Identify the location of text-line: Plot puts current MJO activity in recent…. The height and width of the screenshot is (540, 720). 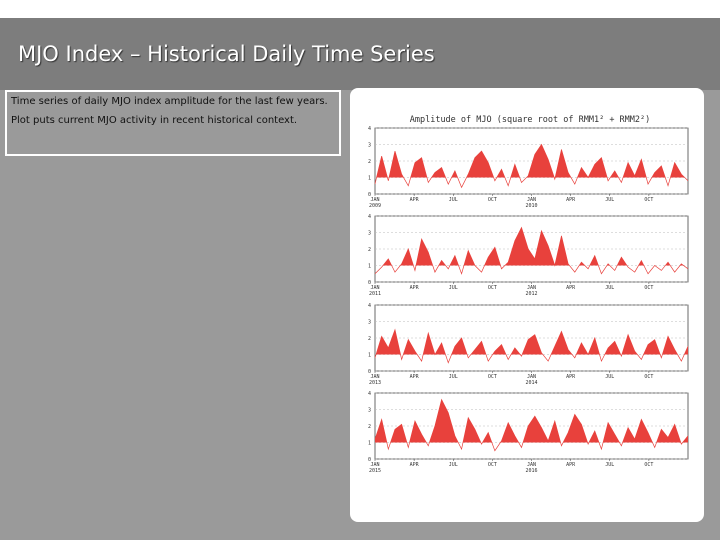
(154, 120).